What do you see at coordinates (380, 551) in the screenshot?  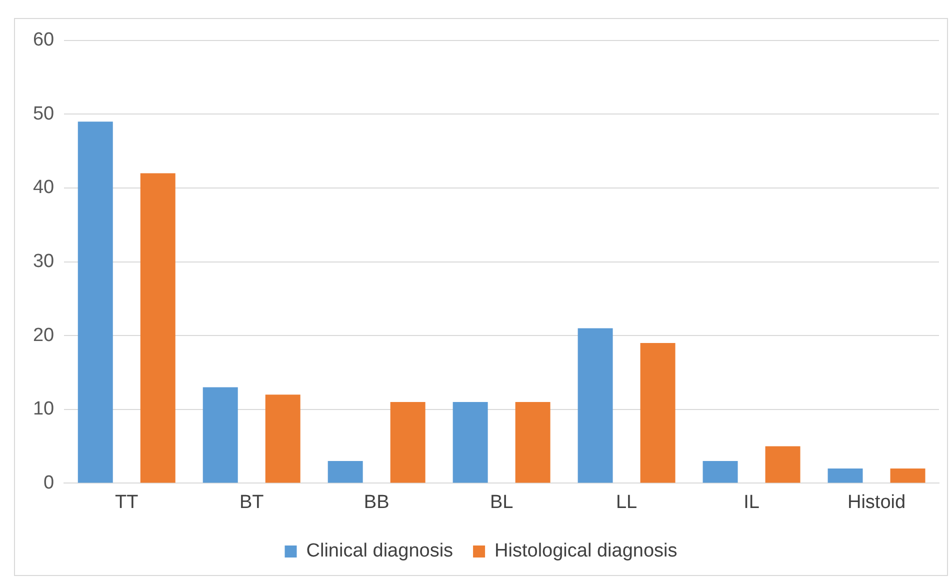 I see `legend-label: Clinical diagnosis` at bounding box center [380, 551].